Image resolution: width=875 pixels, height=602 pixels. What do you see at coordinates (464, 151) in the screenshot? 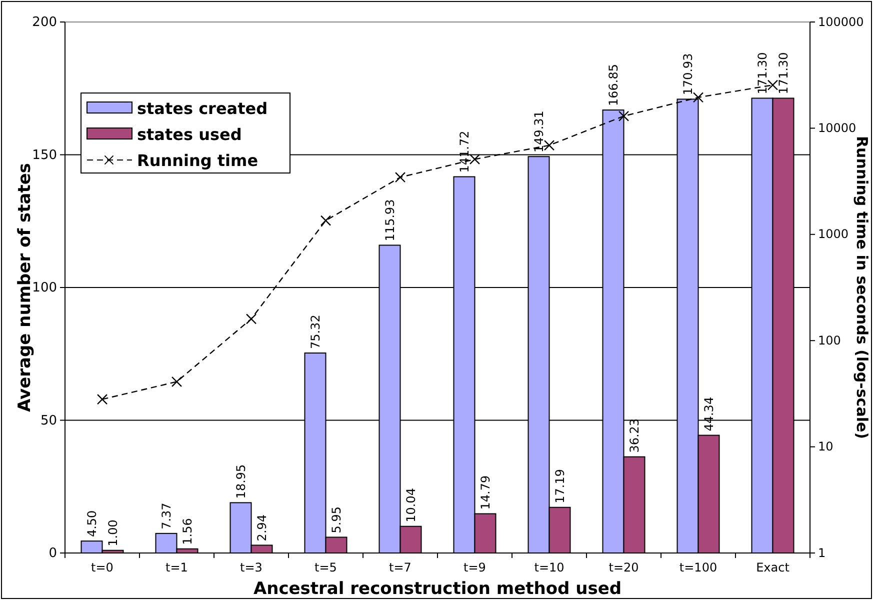
I see `data-label: 141.72` at bounding box center [464, 151].